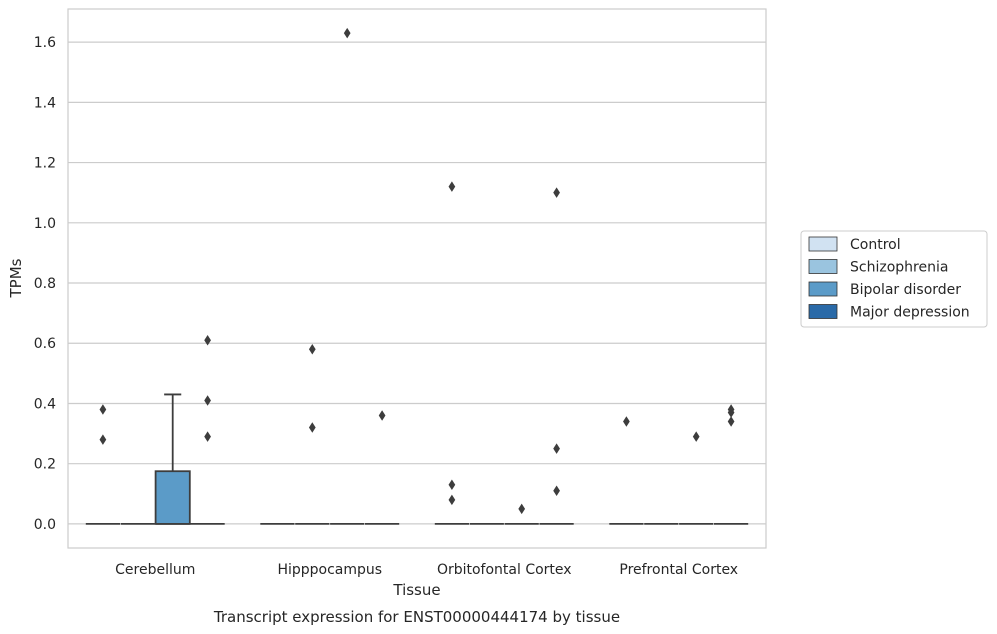 Image resolution: width=997 pixels, height=634 pixels. What do you see at coordinates (45, 404) in the screenshot?
I see `y-tick-label: 0.4` at bounding box center [45, 404].